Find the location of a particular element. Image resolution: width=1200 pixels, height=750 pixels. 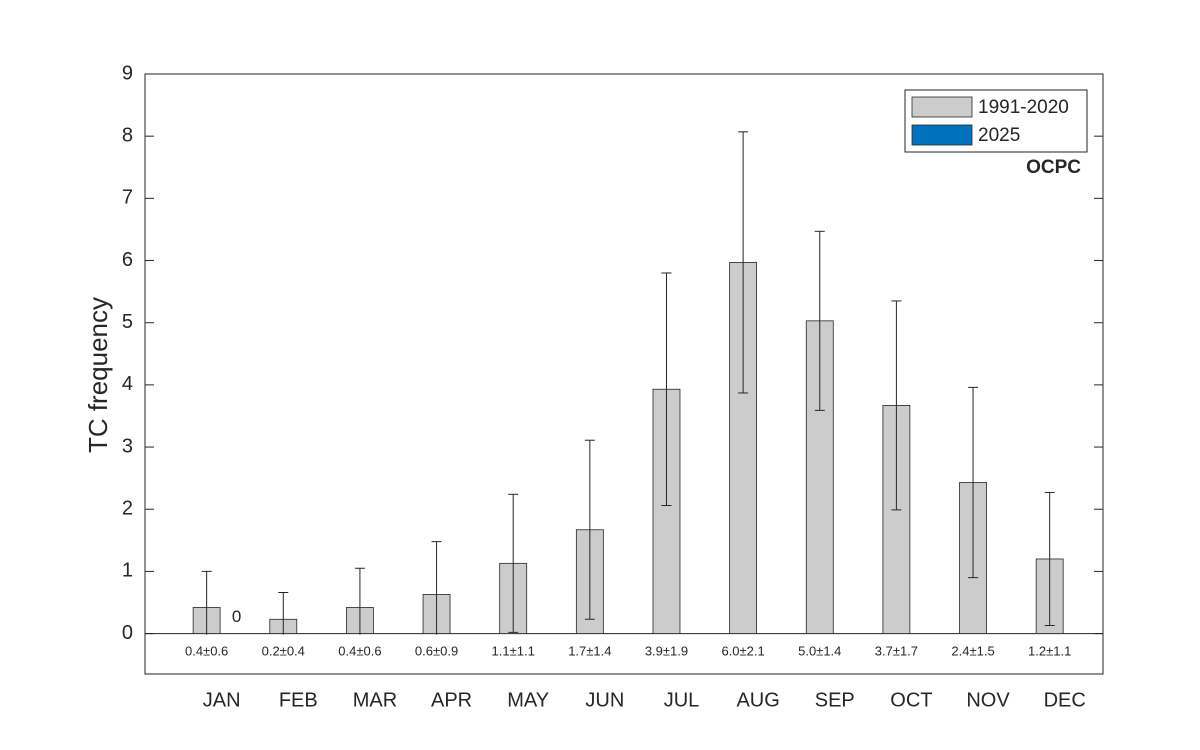

value-label: 6.0±2.1 is located at coordinates (742, 650).